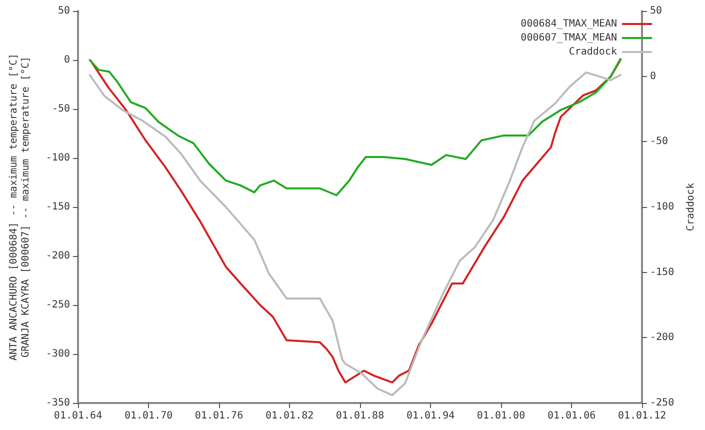 The height and width of the screenshot is (430, 705). I want to click on y2-tick-label: -150, so click(662, 272).